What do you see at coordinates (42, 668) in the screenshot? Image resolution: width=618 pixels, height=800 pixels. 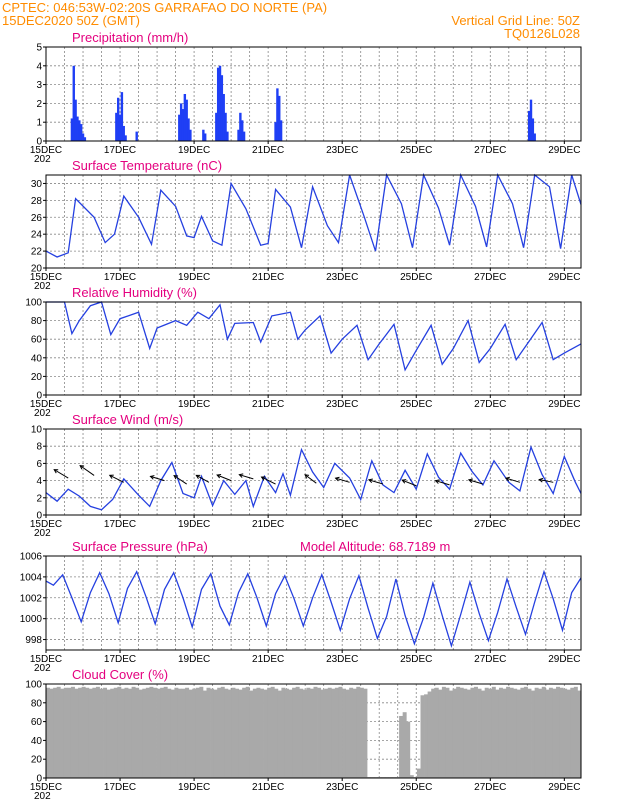 I see `pressure-year-label: 202` at bounding box center [42, 668].